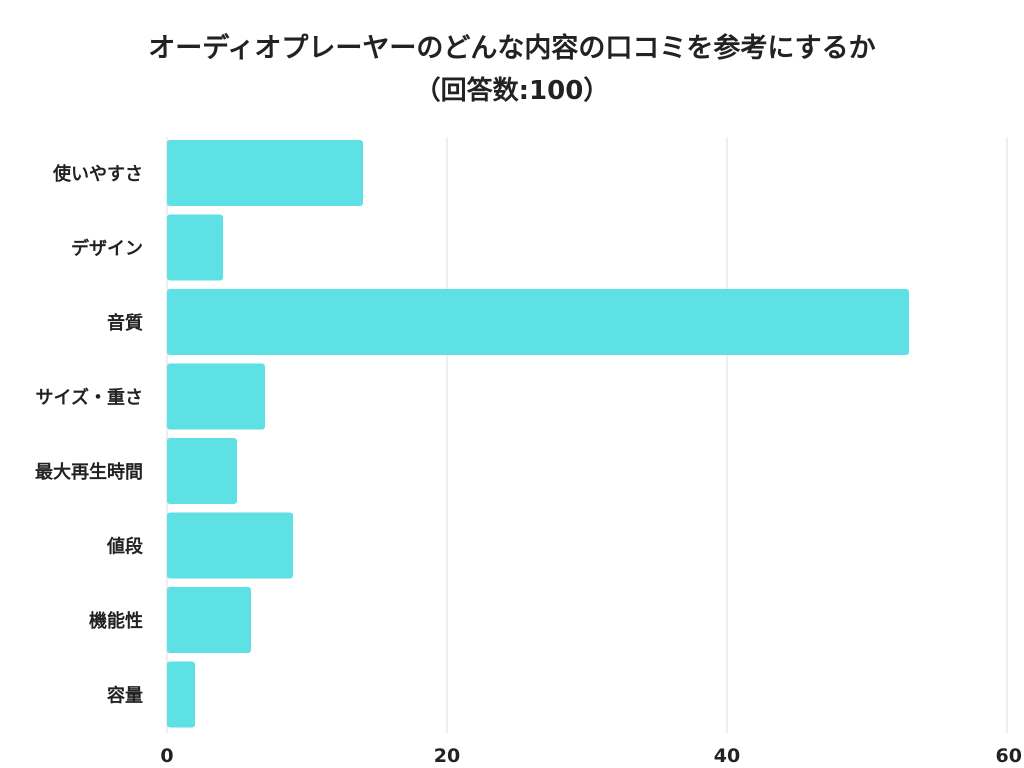  I want to click on x-tick-label: 0, so click(166, 756).